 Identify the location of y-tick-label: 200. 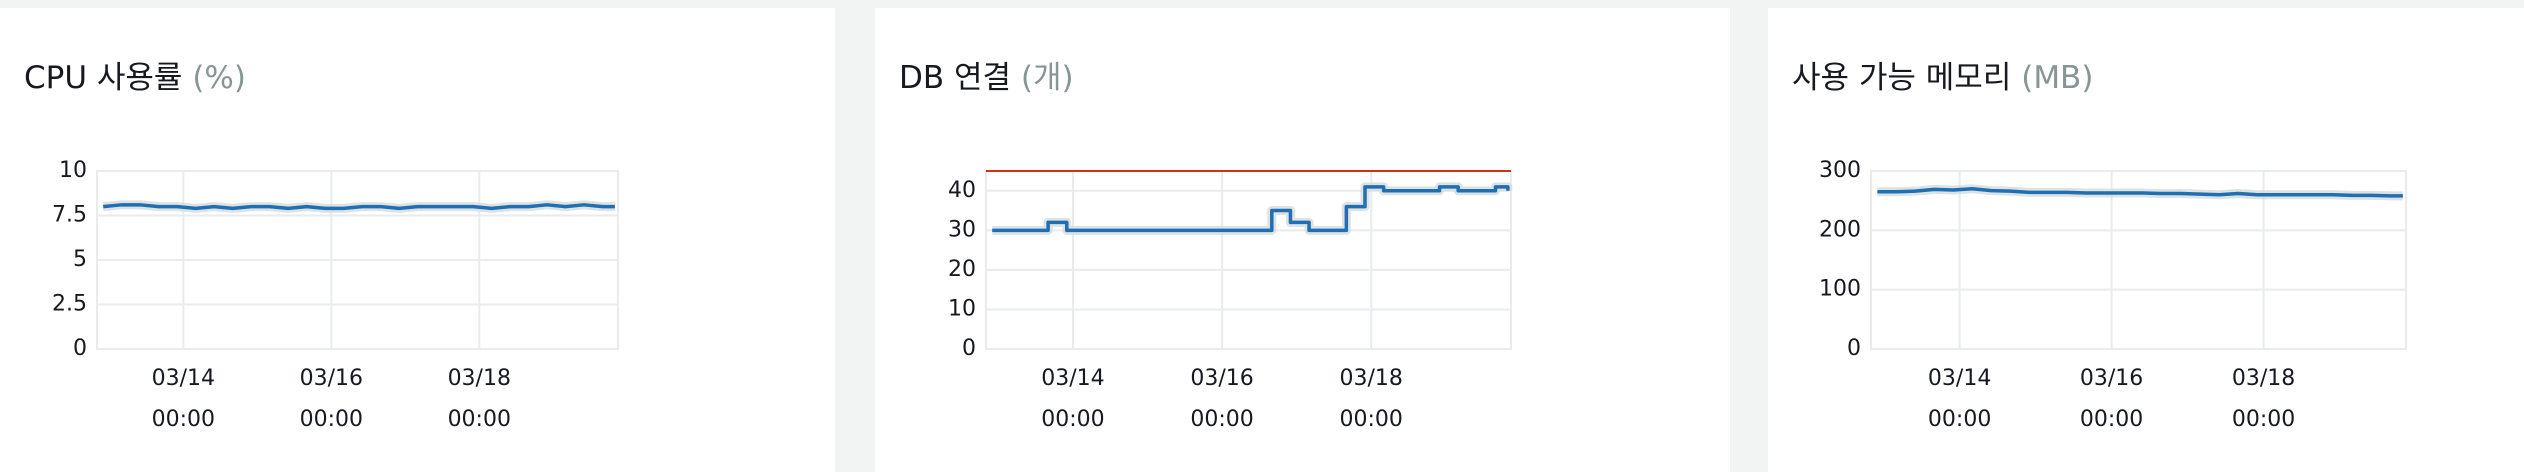
(1840, 229).